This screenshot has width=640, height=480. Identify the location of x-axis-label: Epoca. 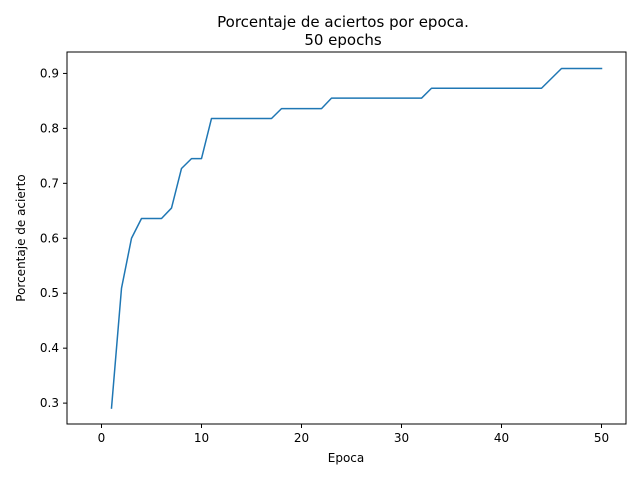
(346, 458).